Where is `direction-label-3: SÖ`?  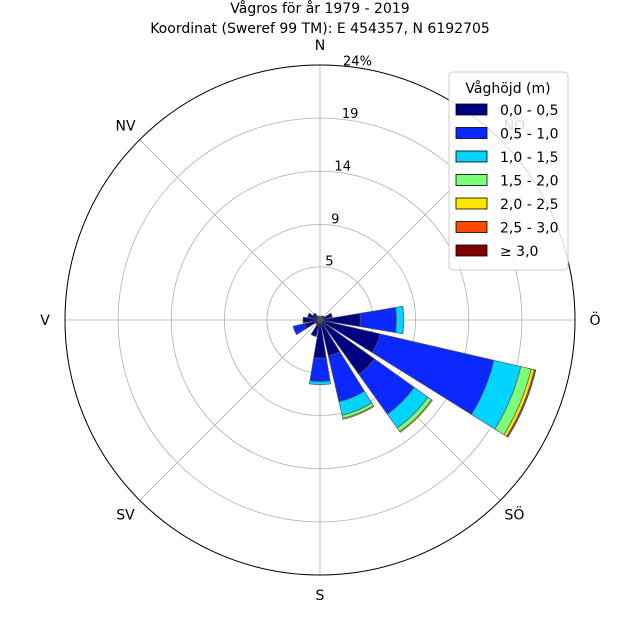
direction-label-3: SÖ is located at coordinates (515, 514).